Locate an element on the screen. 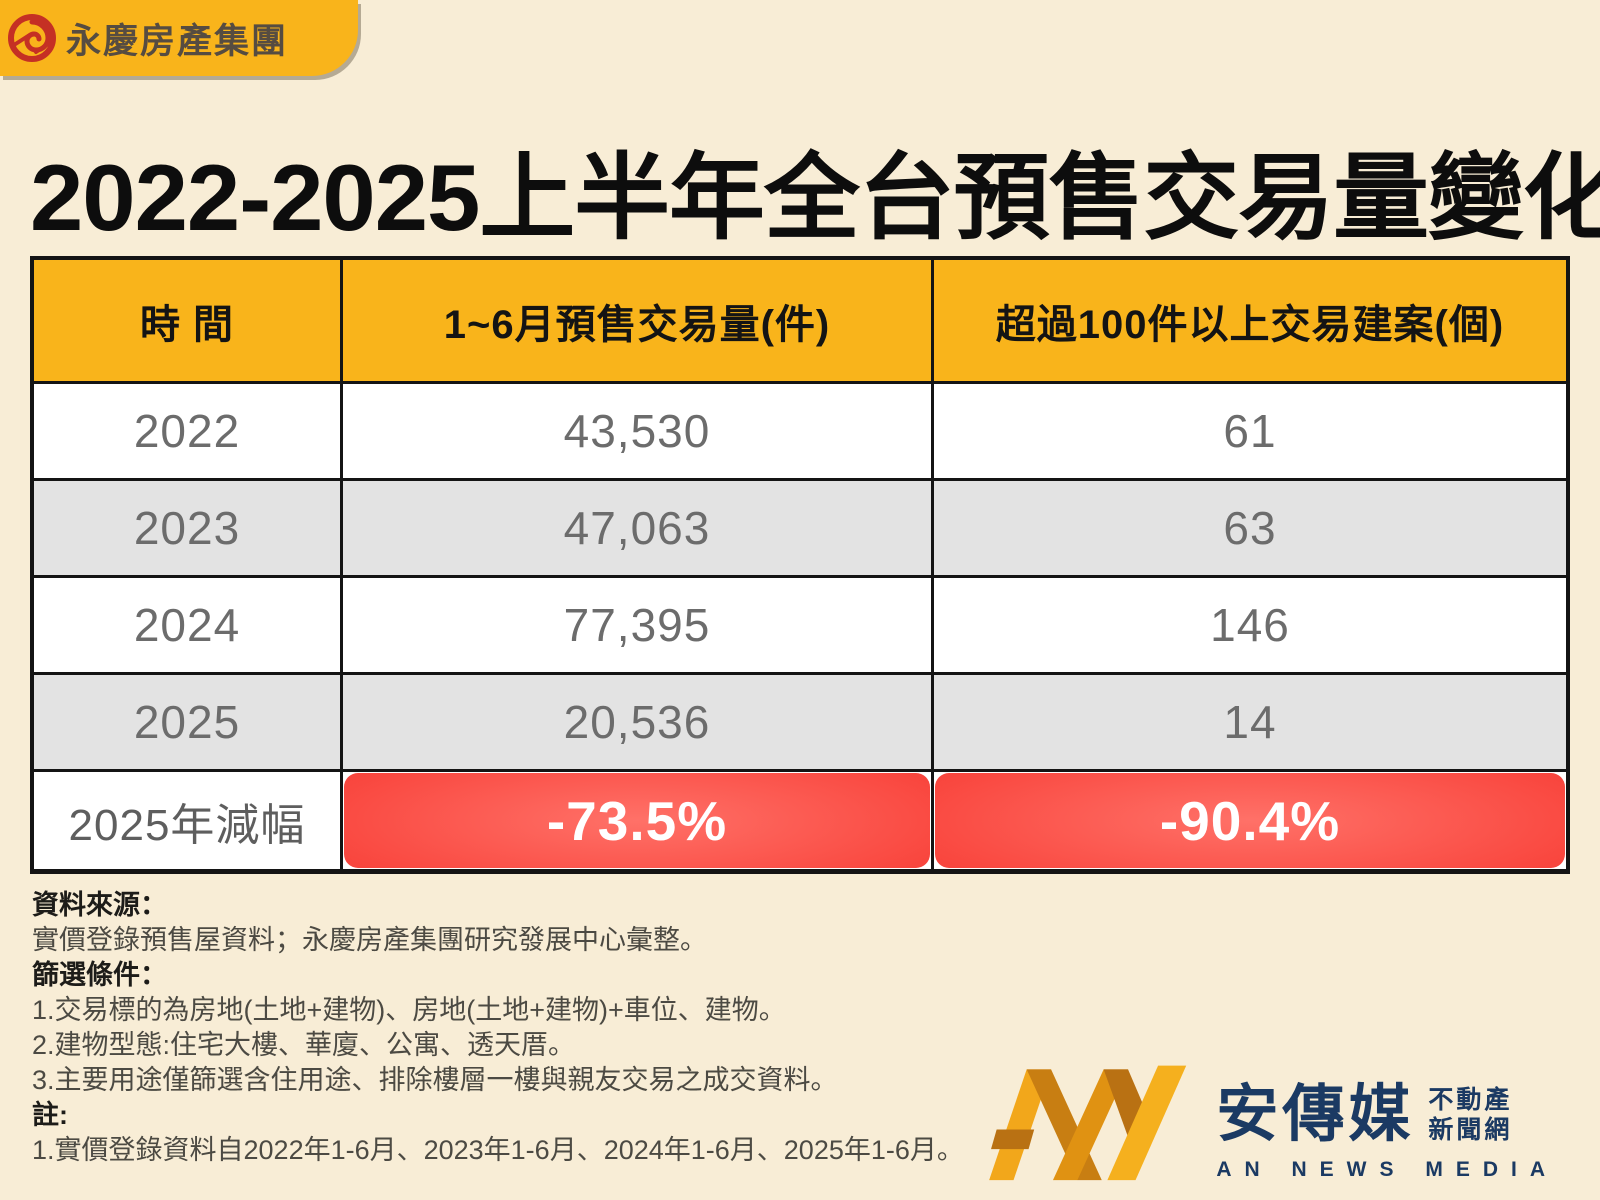  media-cn-name: 安傳媒 is located at coordinates (1315, 1114).